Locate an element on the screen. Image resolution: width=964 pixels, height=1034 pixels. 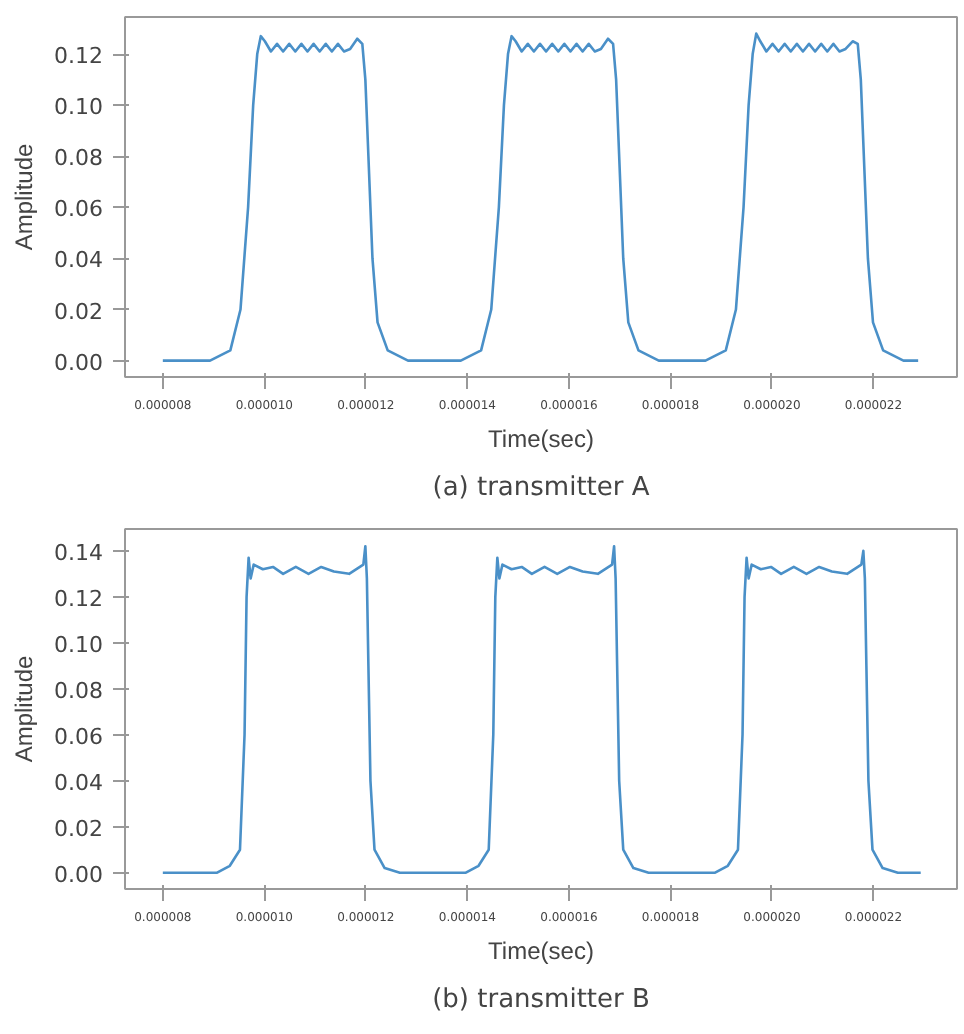
y-tick-label: 0.14 is located at coordinates (79, 552).